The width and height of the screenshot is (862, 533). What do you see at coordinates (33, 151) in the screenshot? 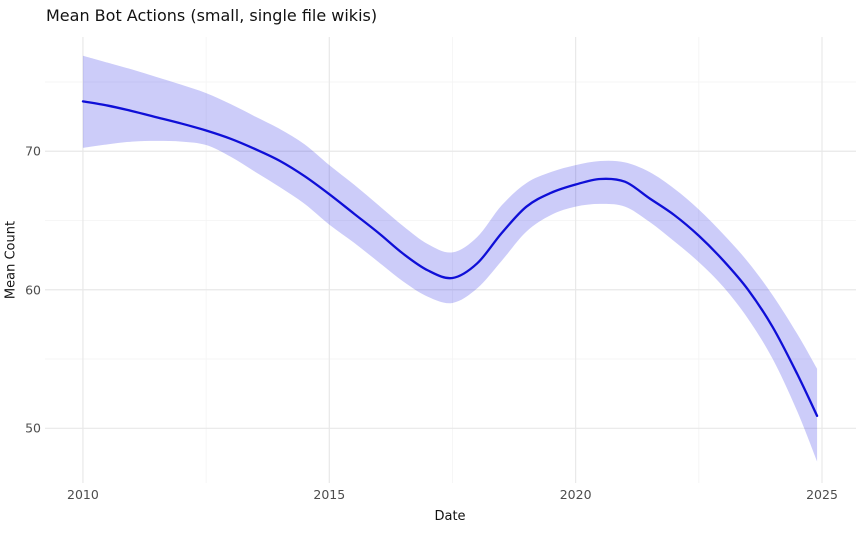
I see `y-tick-label: 70` at bounding box center [33, 151].